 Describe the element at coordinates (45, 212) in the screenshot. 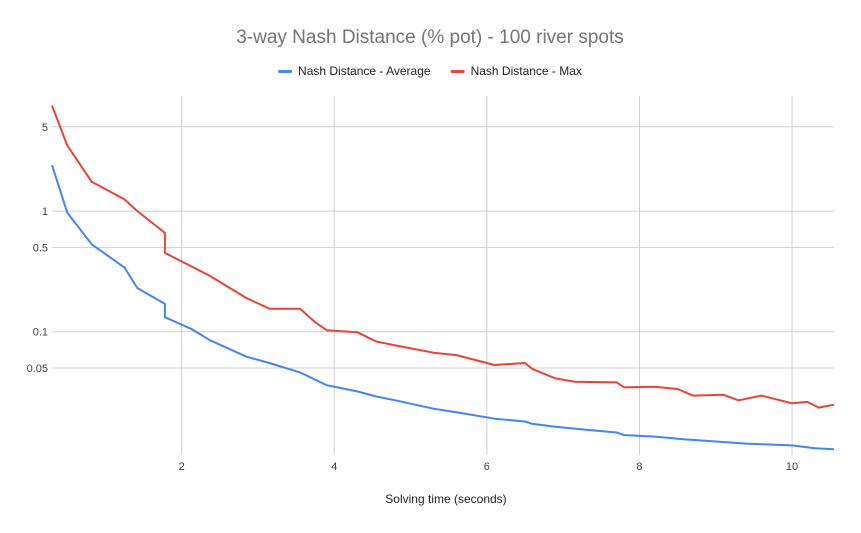

I see `y-tick-label: 1` at that location.